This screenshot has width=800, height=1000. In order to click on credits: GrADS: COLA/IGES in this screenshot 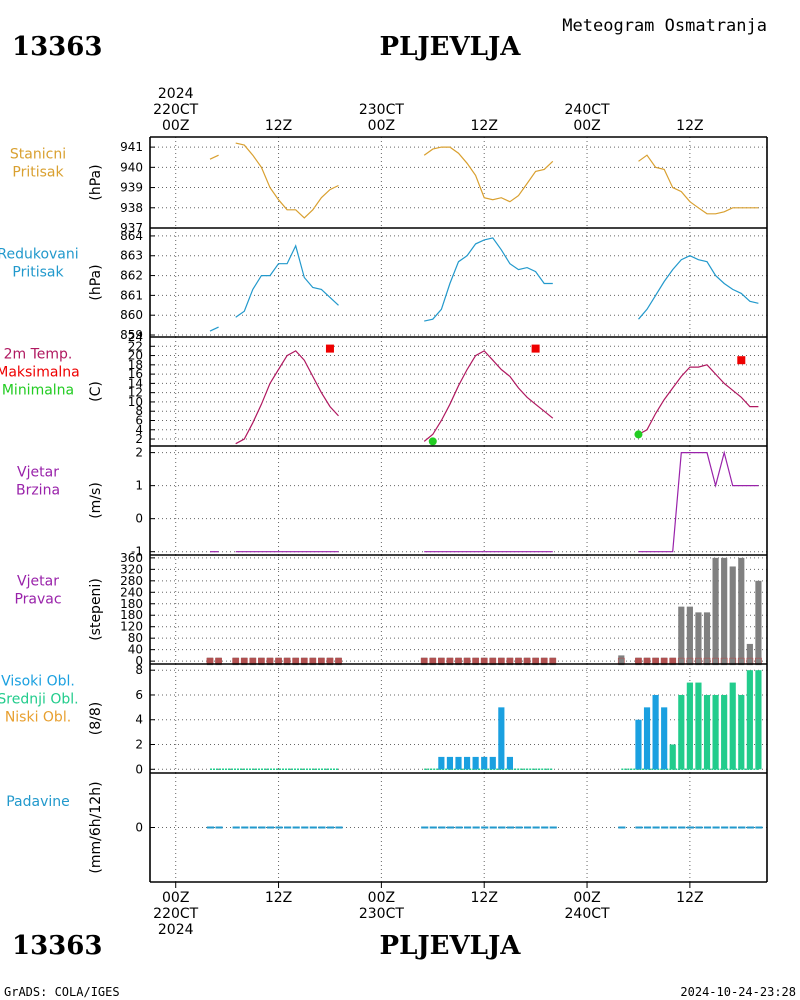, I will do `click(62, 992)`.